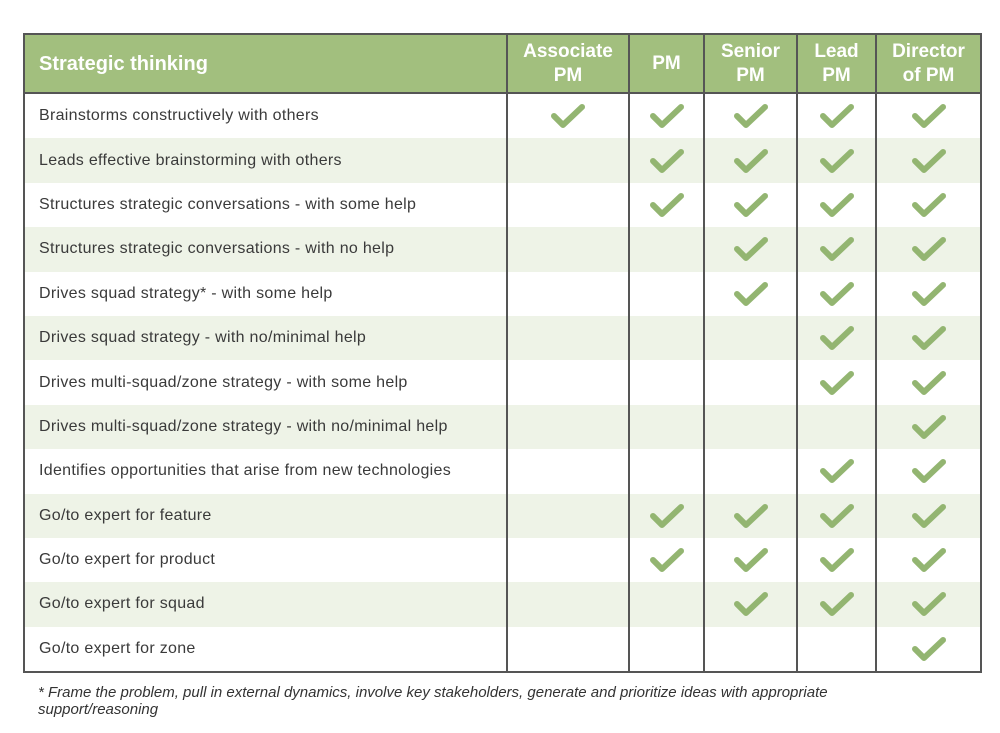  Describe the element at coordinates (502, 293) in the screenshot. I see `table-row: Drives squad strategy* - with some help` at that location.